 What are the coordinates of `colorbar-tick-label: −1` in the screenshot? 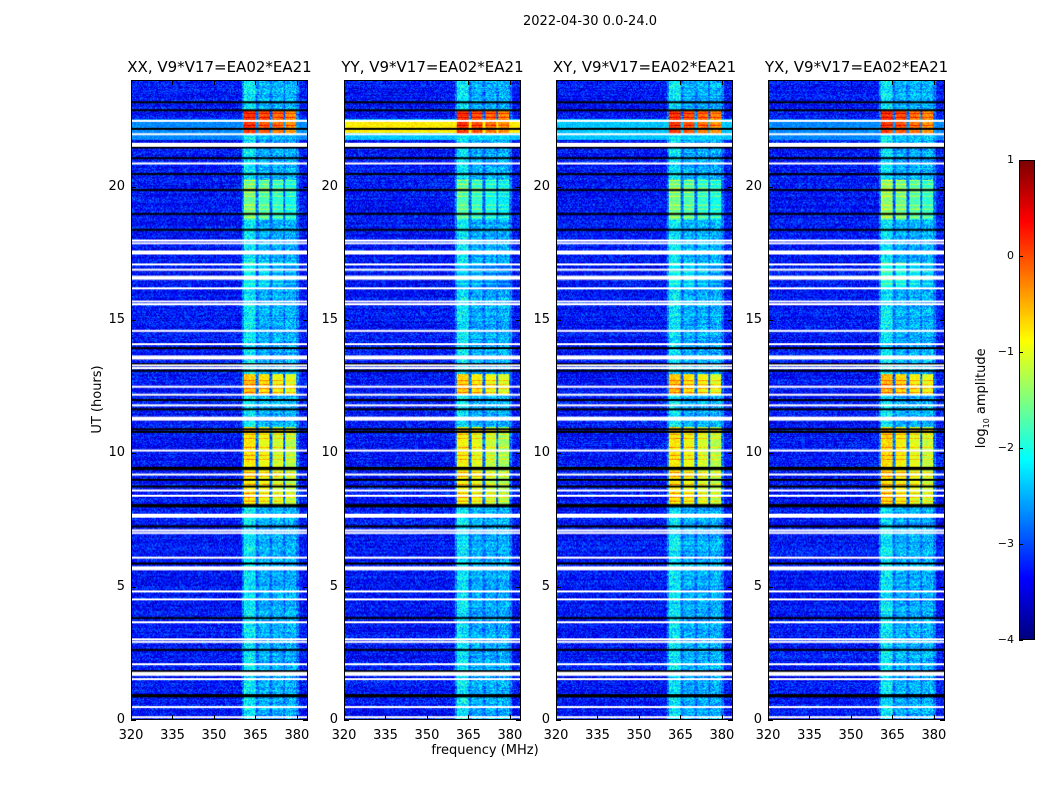 It's located at (1005, 351).